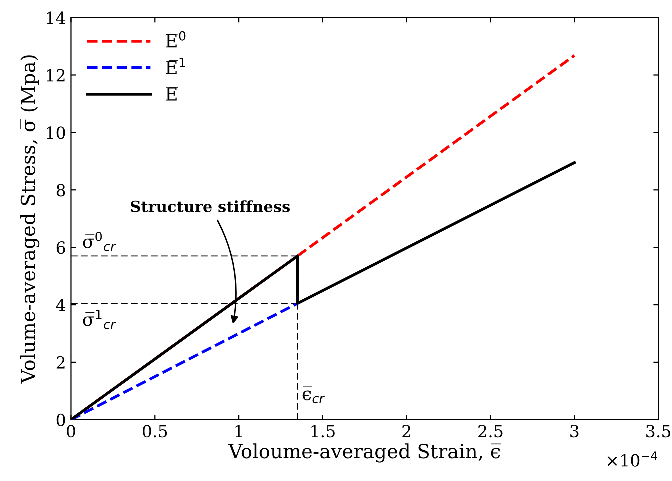 Image resolution: width=672 pixels, height=481 pixels. What do you see at coordinates (365, 453) in the screenshot?
I see `x-axis-title: Voloume-averaged Strain, ϵ̅` at bounding box center [365, 453].